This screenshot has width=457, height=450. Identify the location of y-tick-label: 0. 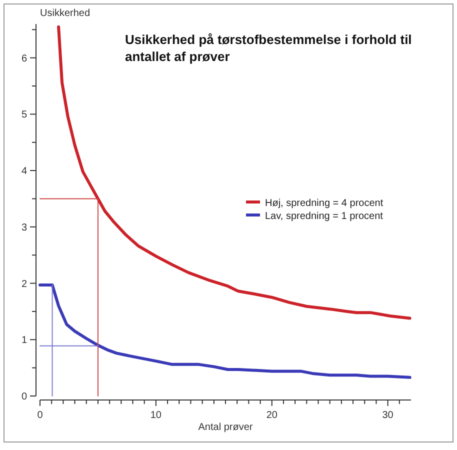
(24, 397).